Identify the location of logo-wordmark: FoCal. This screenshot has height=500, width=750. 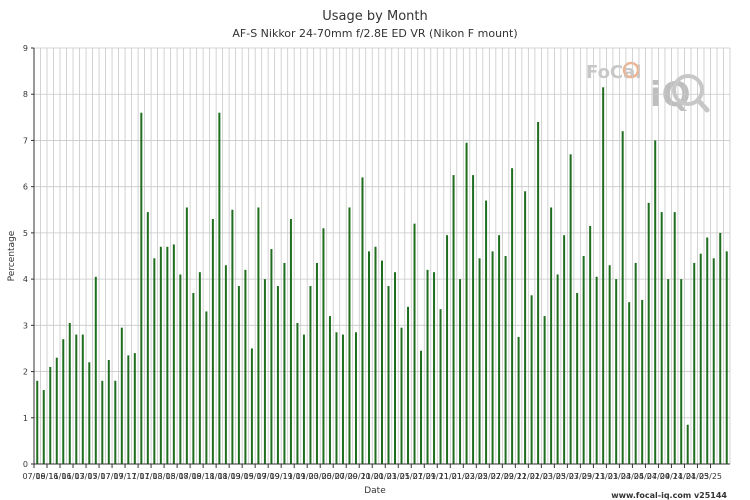
(613, 72).